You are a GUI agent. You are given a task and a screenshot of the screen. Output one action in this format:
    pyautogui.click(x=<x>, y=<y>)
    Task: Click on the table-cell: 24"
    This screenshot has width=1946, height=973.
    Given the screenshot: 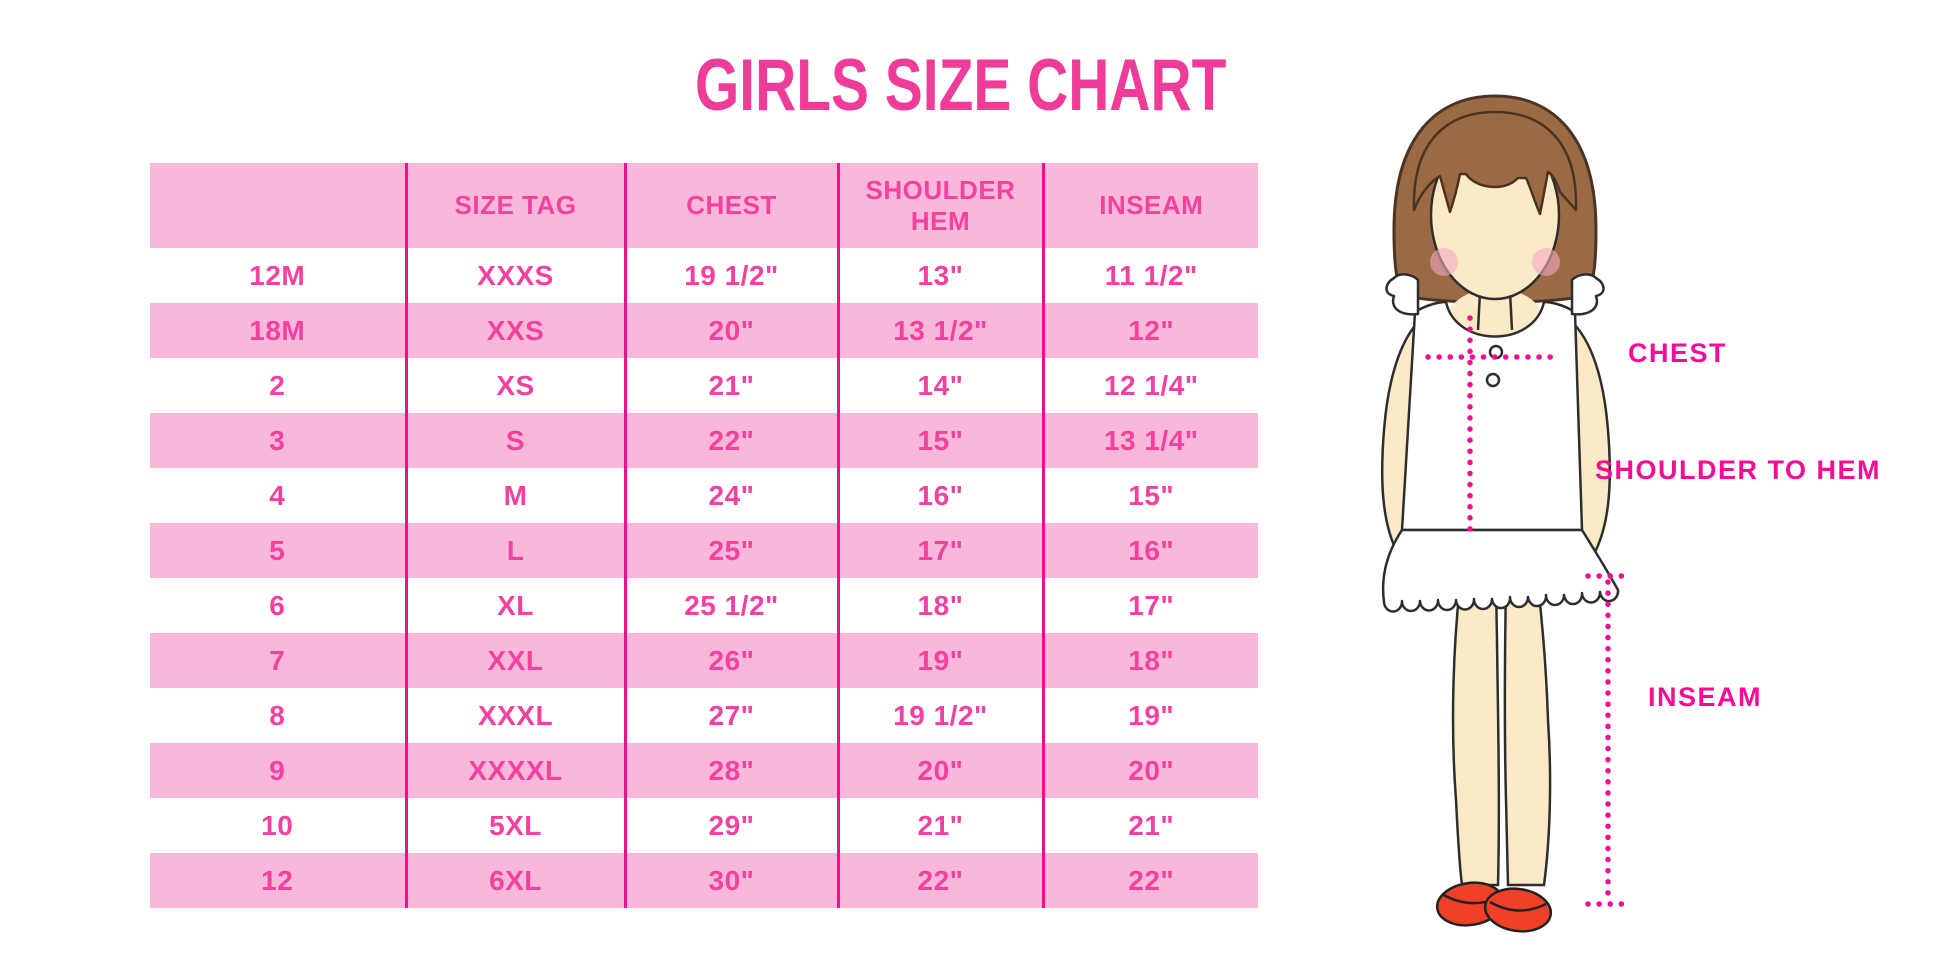 What is the action you would take?
    pyautogui.click(x=730, y=495)
    